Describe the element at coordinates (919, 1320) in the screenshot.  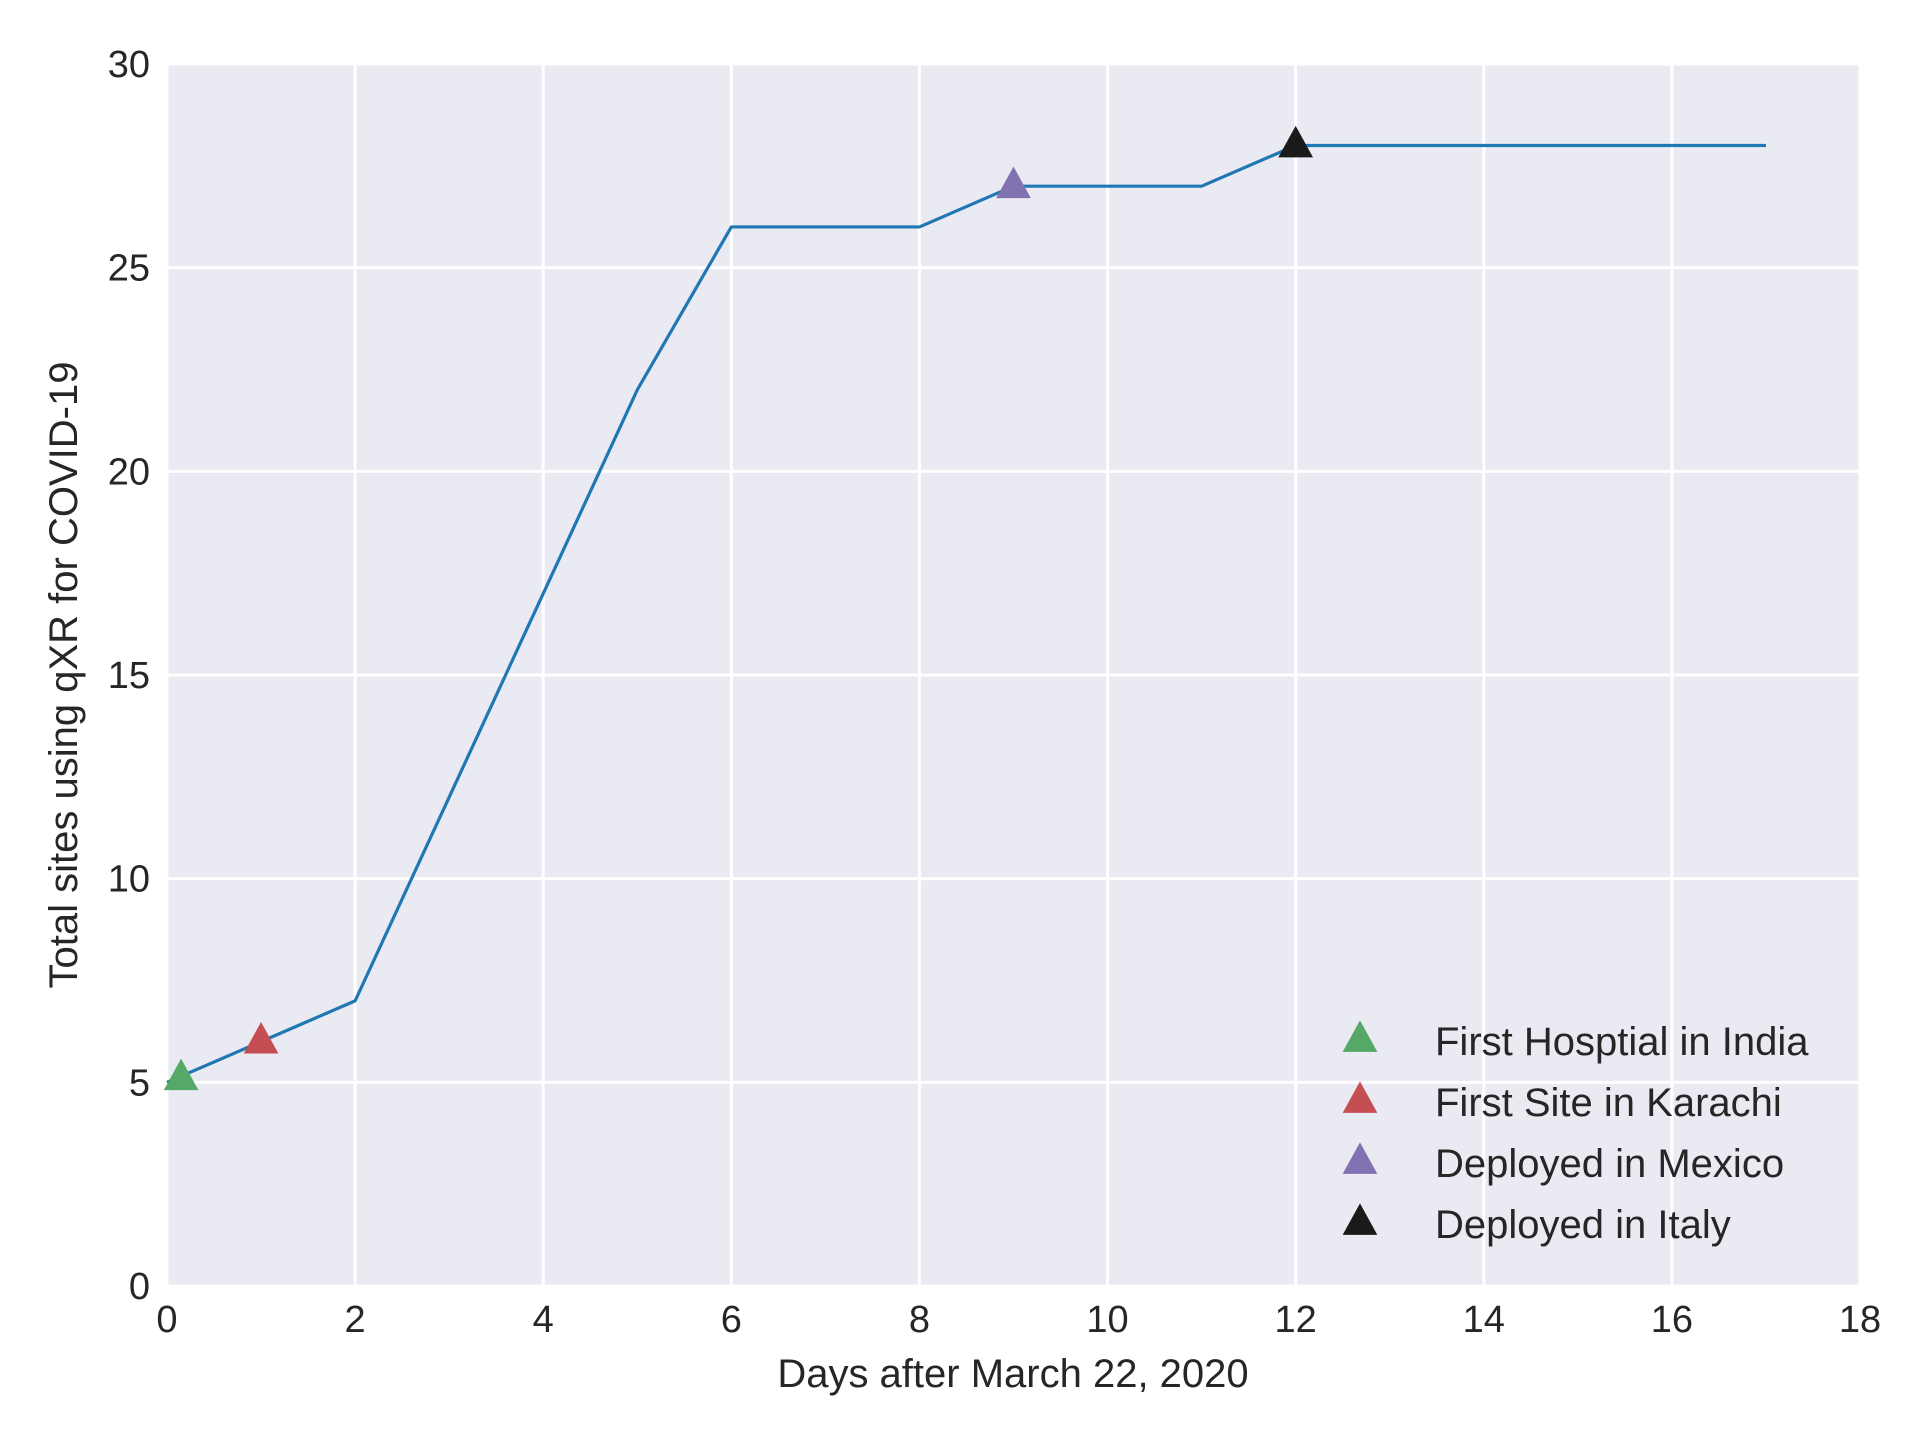
I see `x-tick-label: 8` at that location.